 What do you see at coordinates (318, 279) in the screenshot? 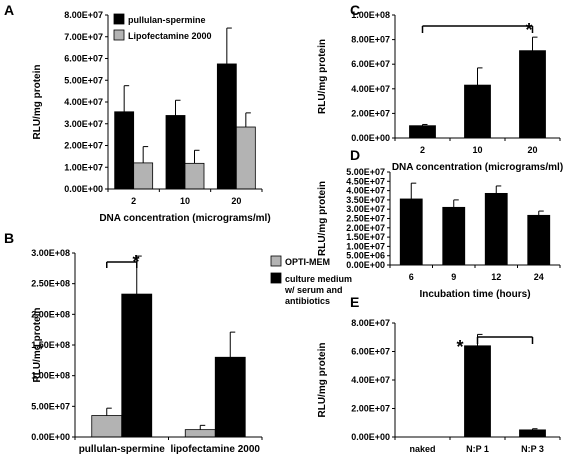
I see `legend-label: culture medium` at bounding box center [318, 279].